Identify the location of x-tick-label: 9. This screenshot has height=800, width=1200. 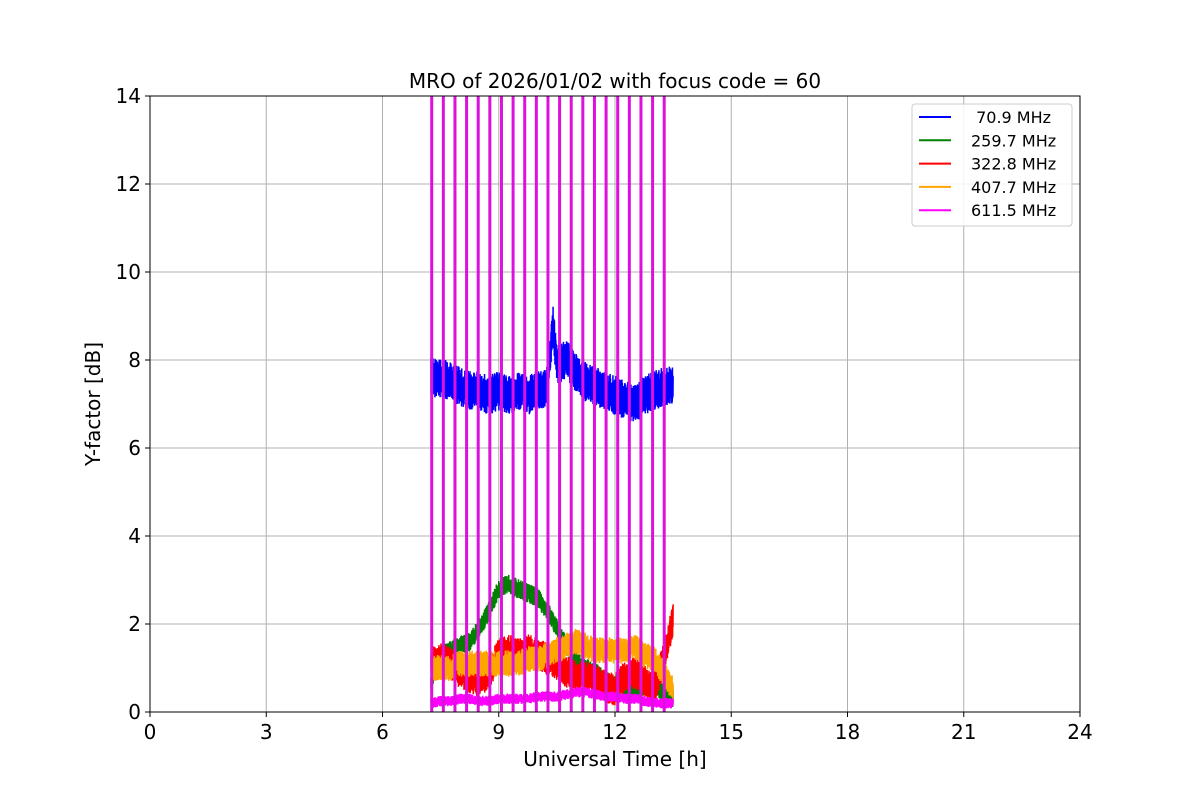
(498, 732).